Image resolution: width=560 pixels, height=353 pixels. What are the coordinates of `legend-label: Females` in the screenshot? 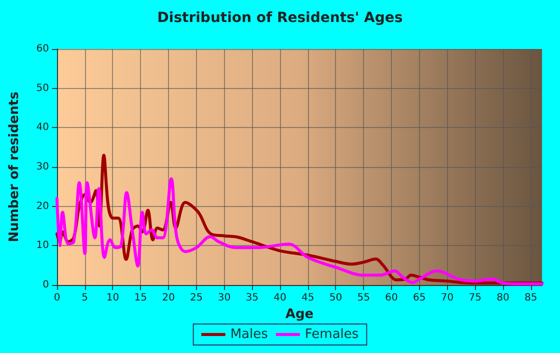 It's located at (331, 334).